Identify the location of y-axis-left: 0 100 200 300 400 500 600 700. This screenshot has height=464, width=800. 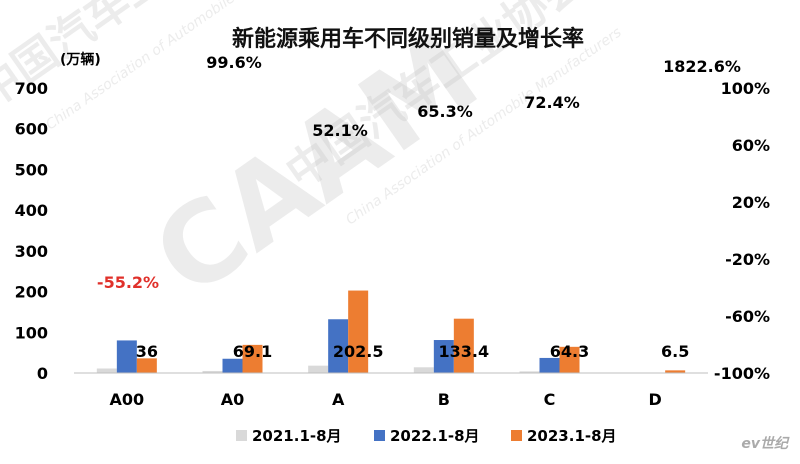
(31, 231).